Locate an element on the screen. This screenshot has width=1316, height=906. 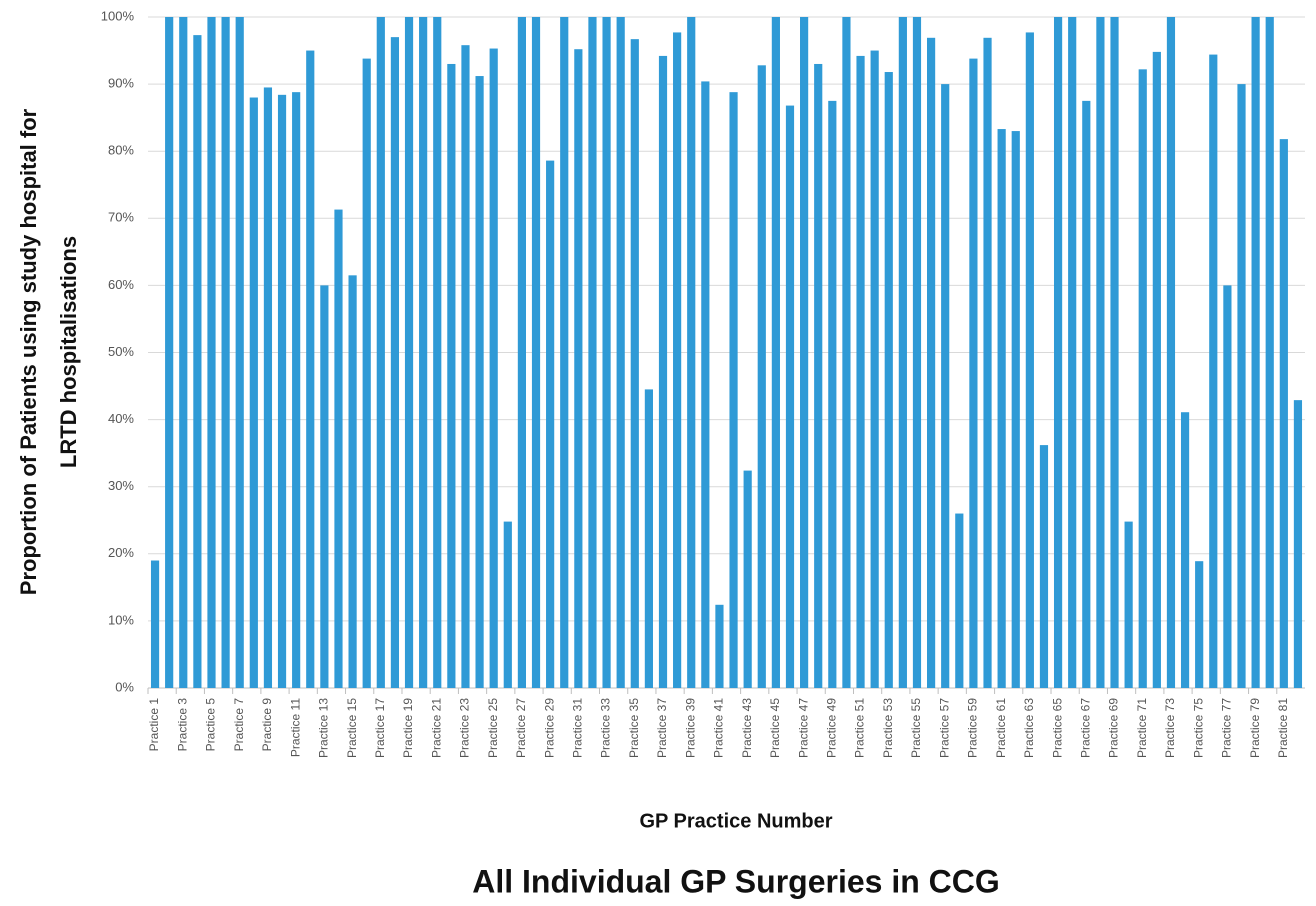
x-tick-label: Practice 57 is located at coordinates (944, 728).